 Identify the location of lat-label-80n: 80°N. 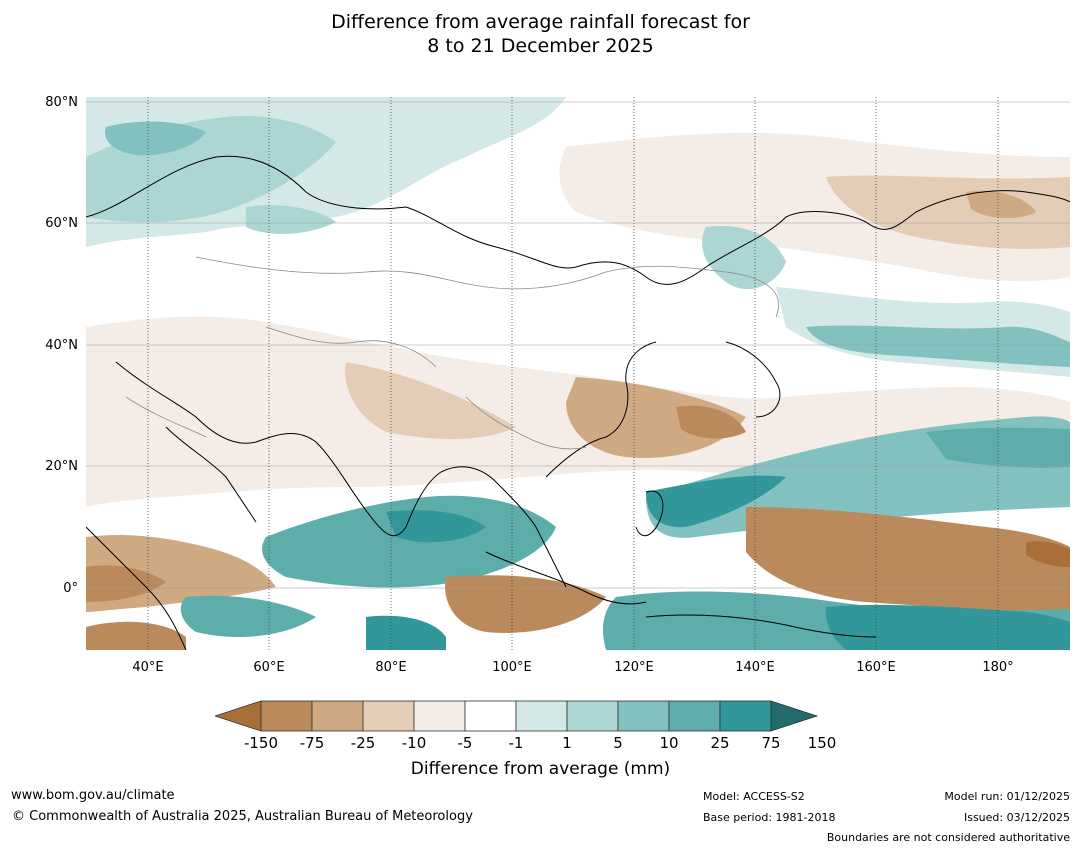
(61, 102).